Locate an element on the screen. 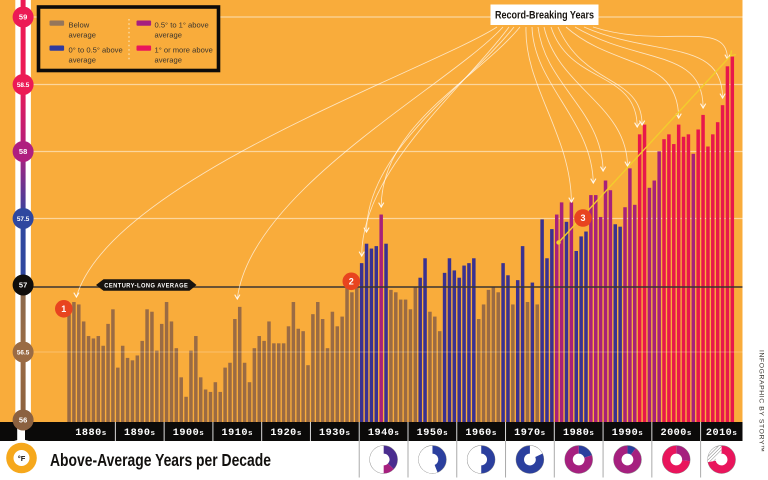 This screenshot has width=768, height=480. svg-text: 56 is located at coordinates (23, 420).